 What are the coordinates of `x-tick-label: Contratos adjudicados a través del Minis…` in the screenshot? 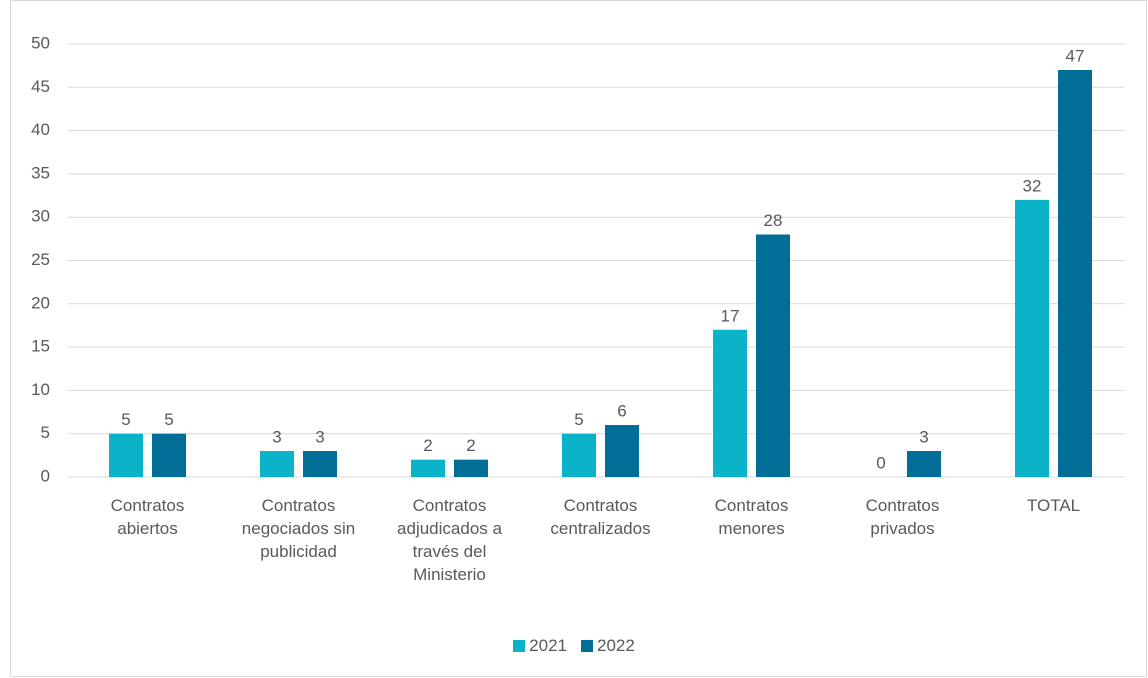 It's located at (449, 540).